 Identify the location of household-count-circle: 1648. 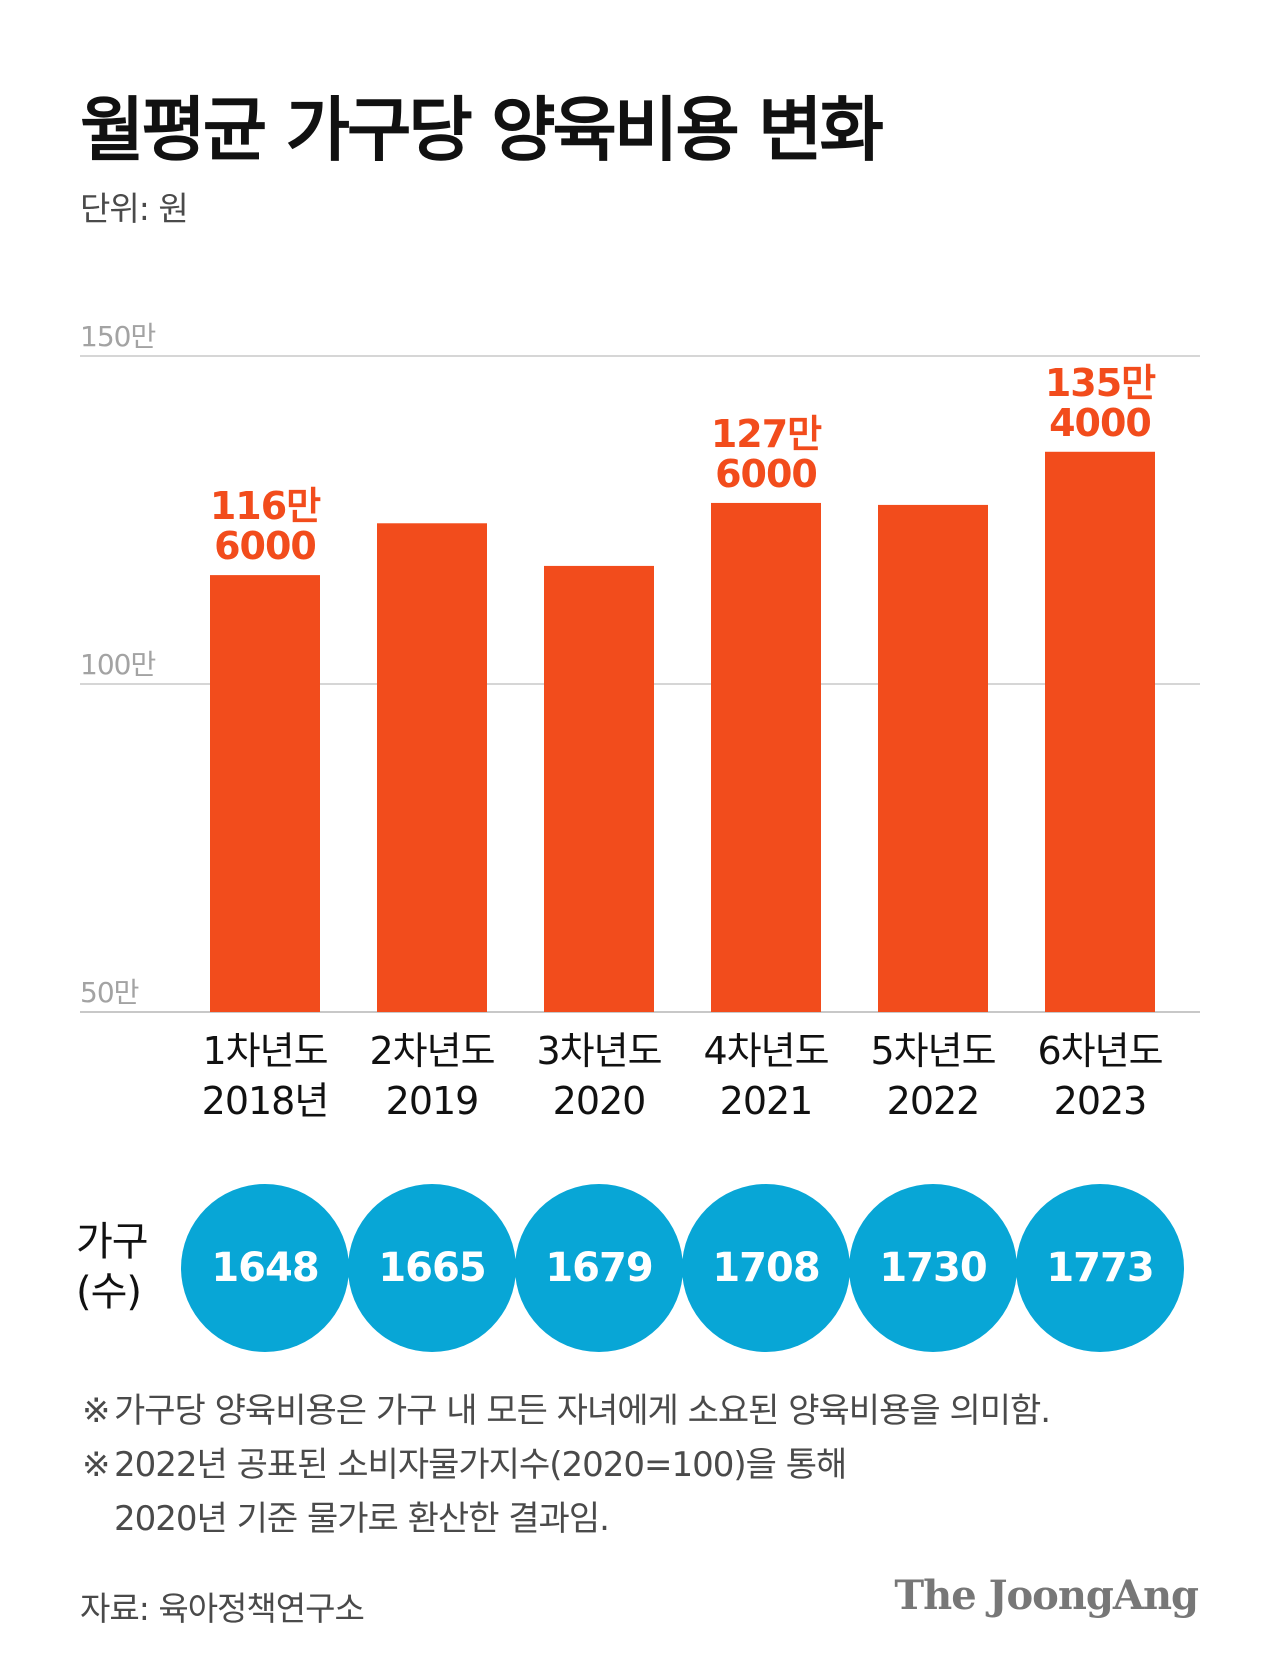
(265, 1268).